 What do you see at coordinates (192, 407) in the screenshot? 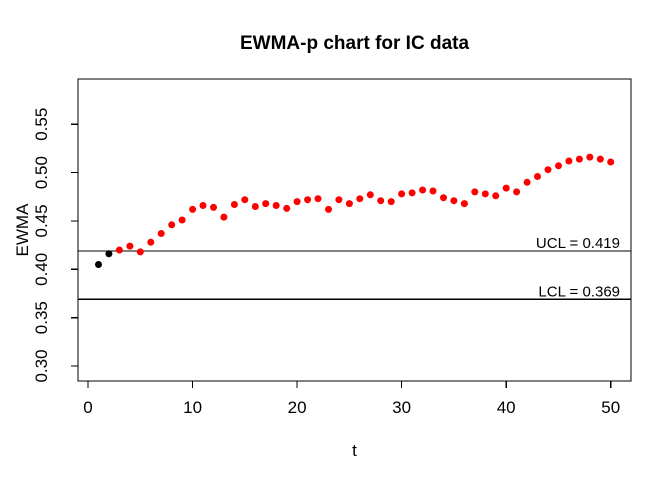
I see `x-tick-label: 10` at bounding box center [192, 407].